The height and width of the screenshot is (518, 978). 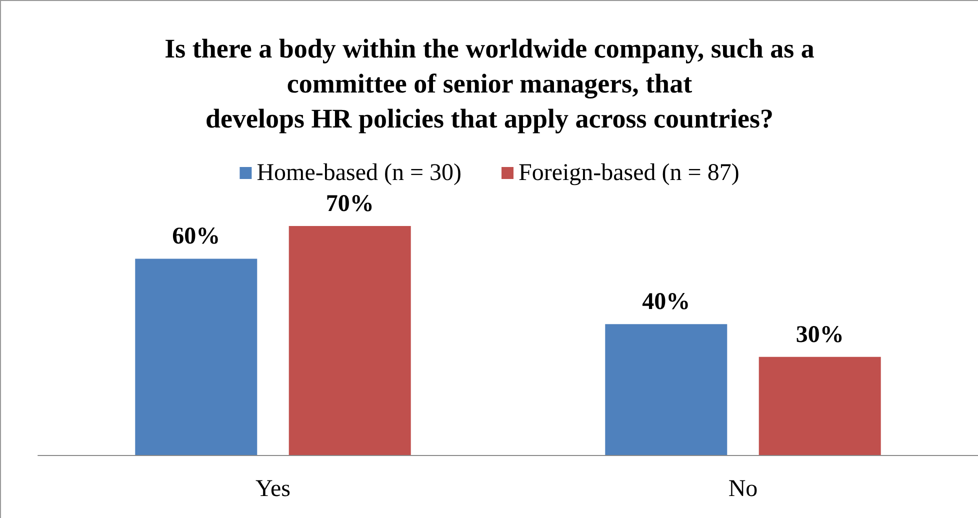 I want to click on x-tick-label: Yes, so click(x=273, y=489).